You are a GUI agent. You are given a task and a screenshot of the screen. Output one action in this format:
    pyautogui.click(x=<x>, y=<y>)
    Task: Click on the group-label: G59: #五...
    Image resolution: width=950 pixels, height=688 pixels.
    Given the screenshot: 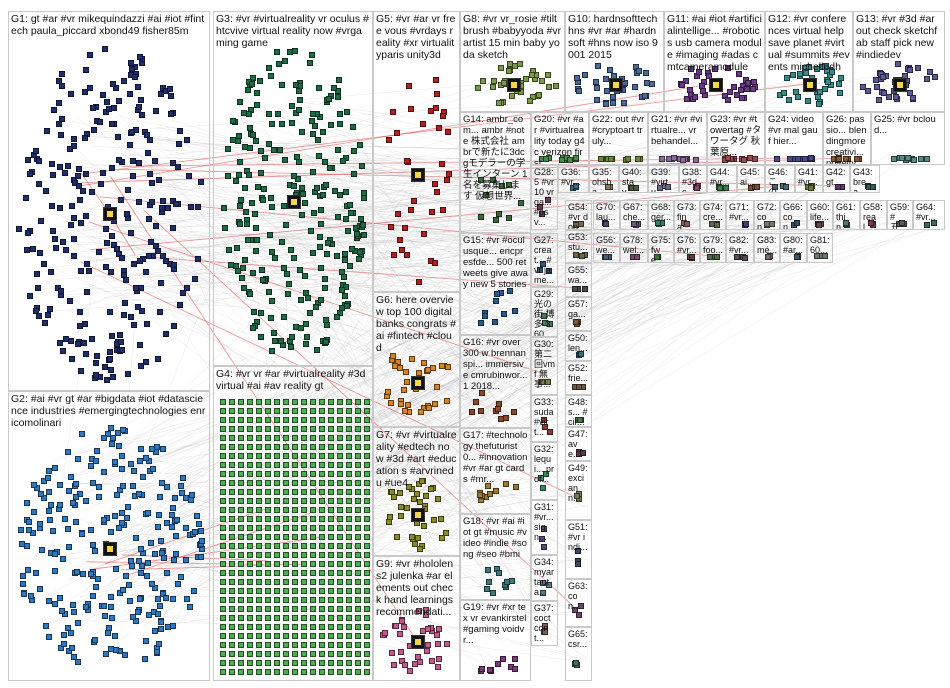 What is the action you would take?
    pyautogui.click(x=901, y=216)
    